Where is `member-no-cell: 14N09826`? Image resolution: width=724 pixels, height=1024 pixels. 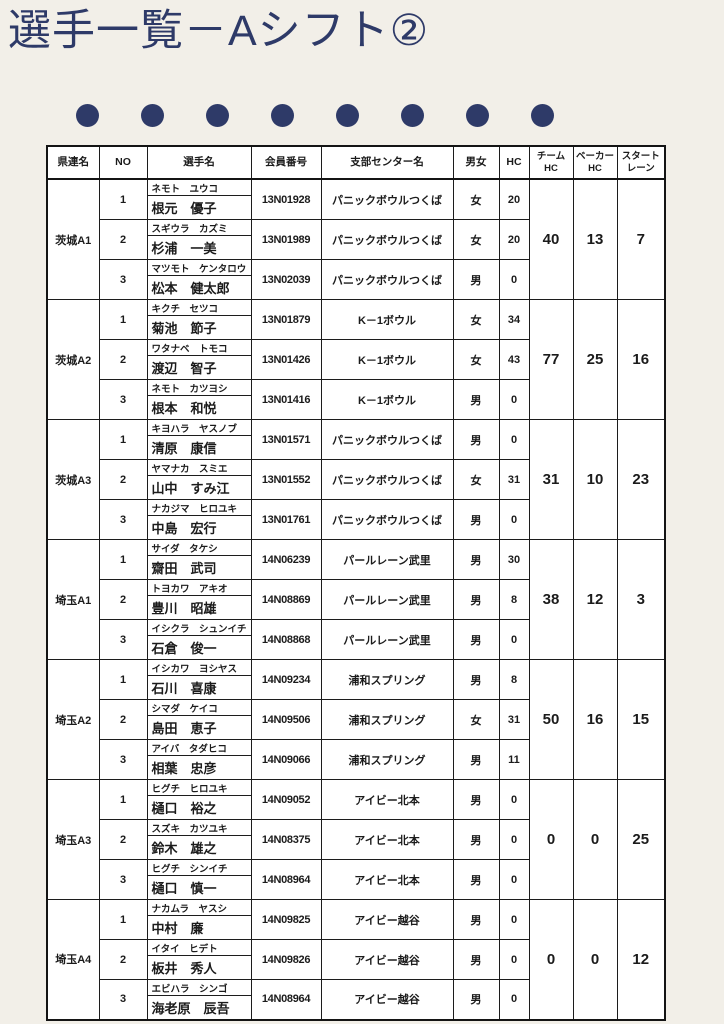 member-no-cell: 14N09826 is located at coordinates (286, 959).